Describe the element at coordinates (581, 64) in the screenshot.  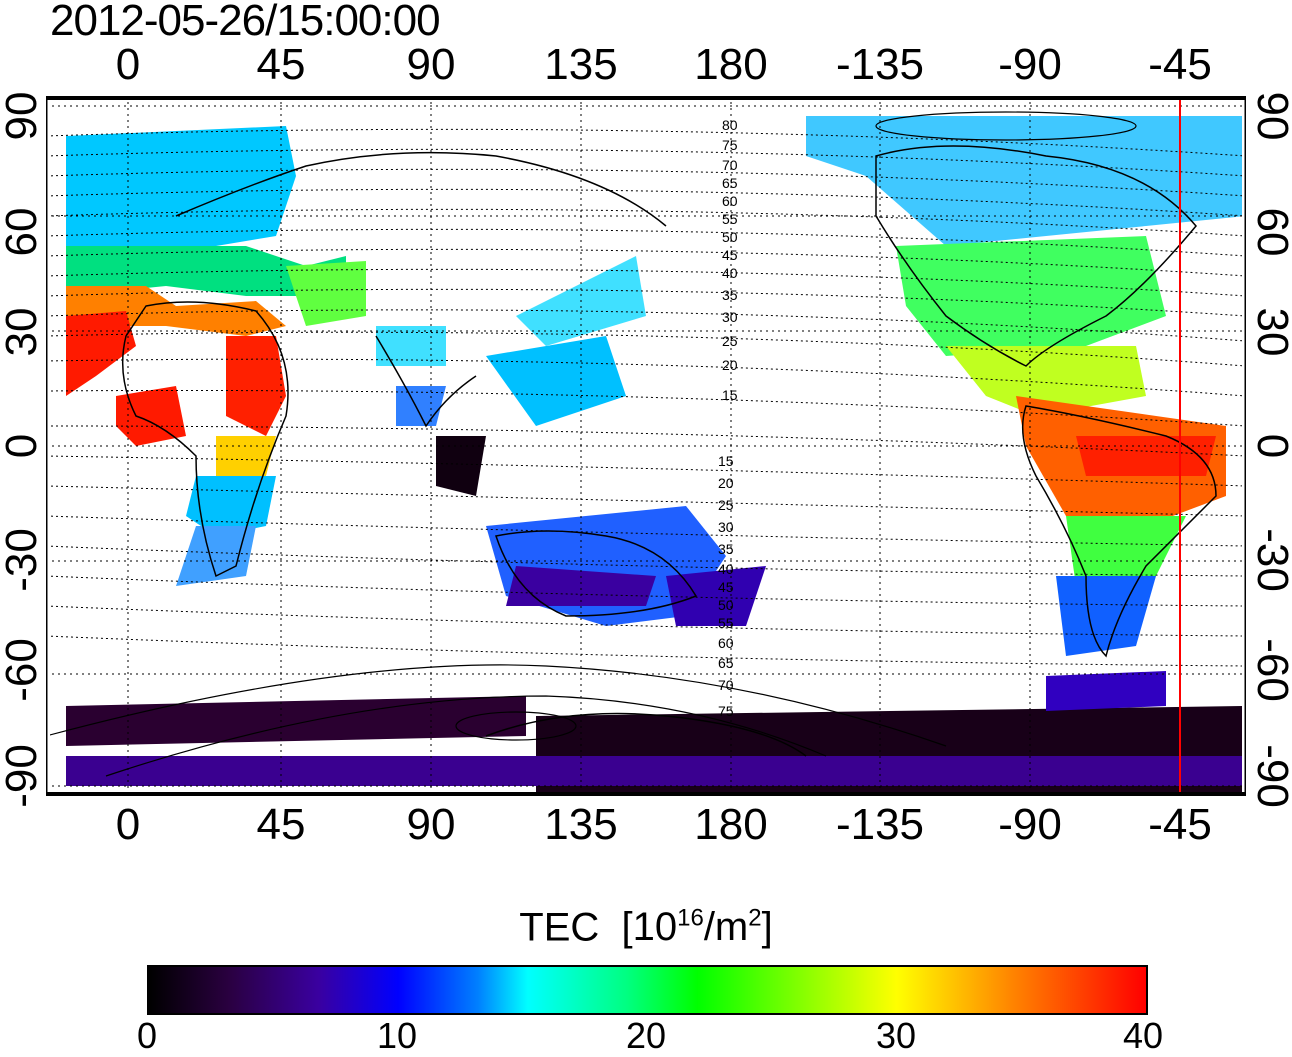
I see `lon-tick-top: 135` at that location.